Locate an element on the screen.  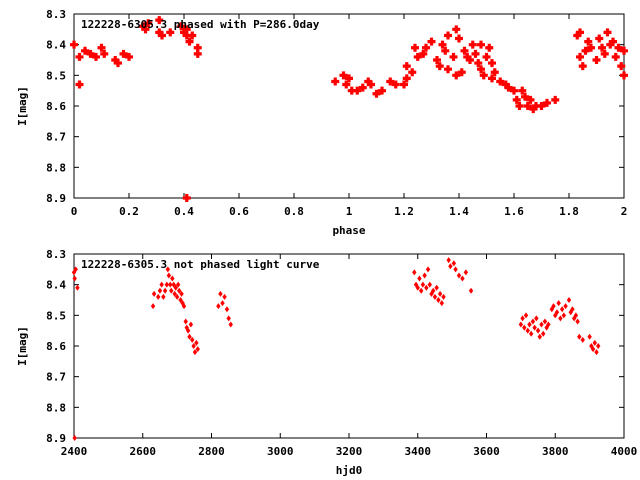
y-tick-label: 8.7 is located at coordinates (56, 377).